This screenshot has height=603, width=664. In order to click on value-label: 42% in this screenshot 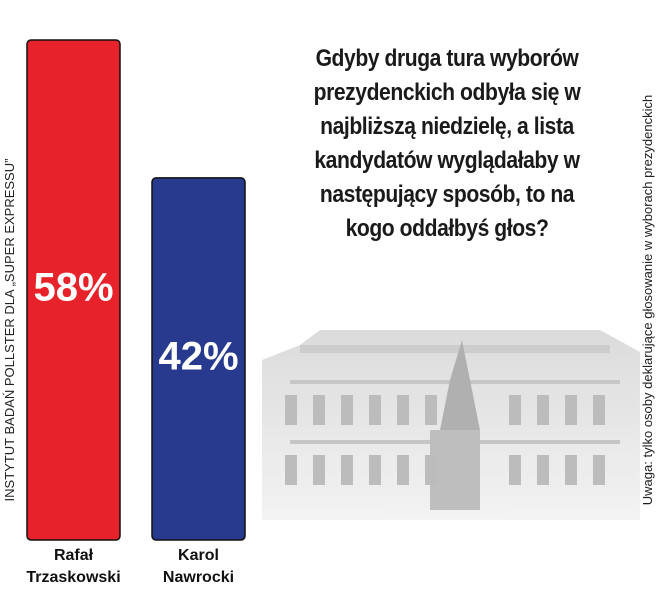, I will do `click(198, 357)`.